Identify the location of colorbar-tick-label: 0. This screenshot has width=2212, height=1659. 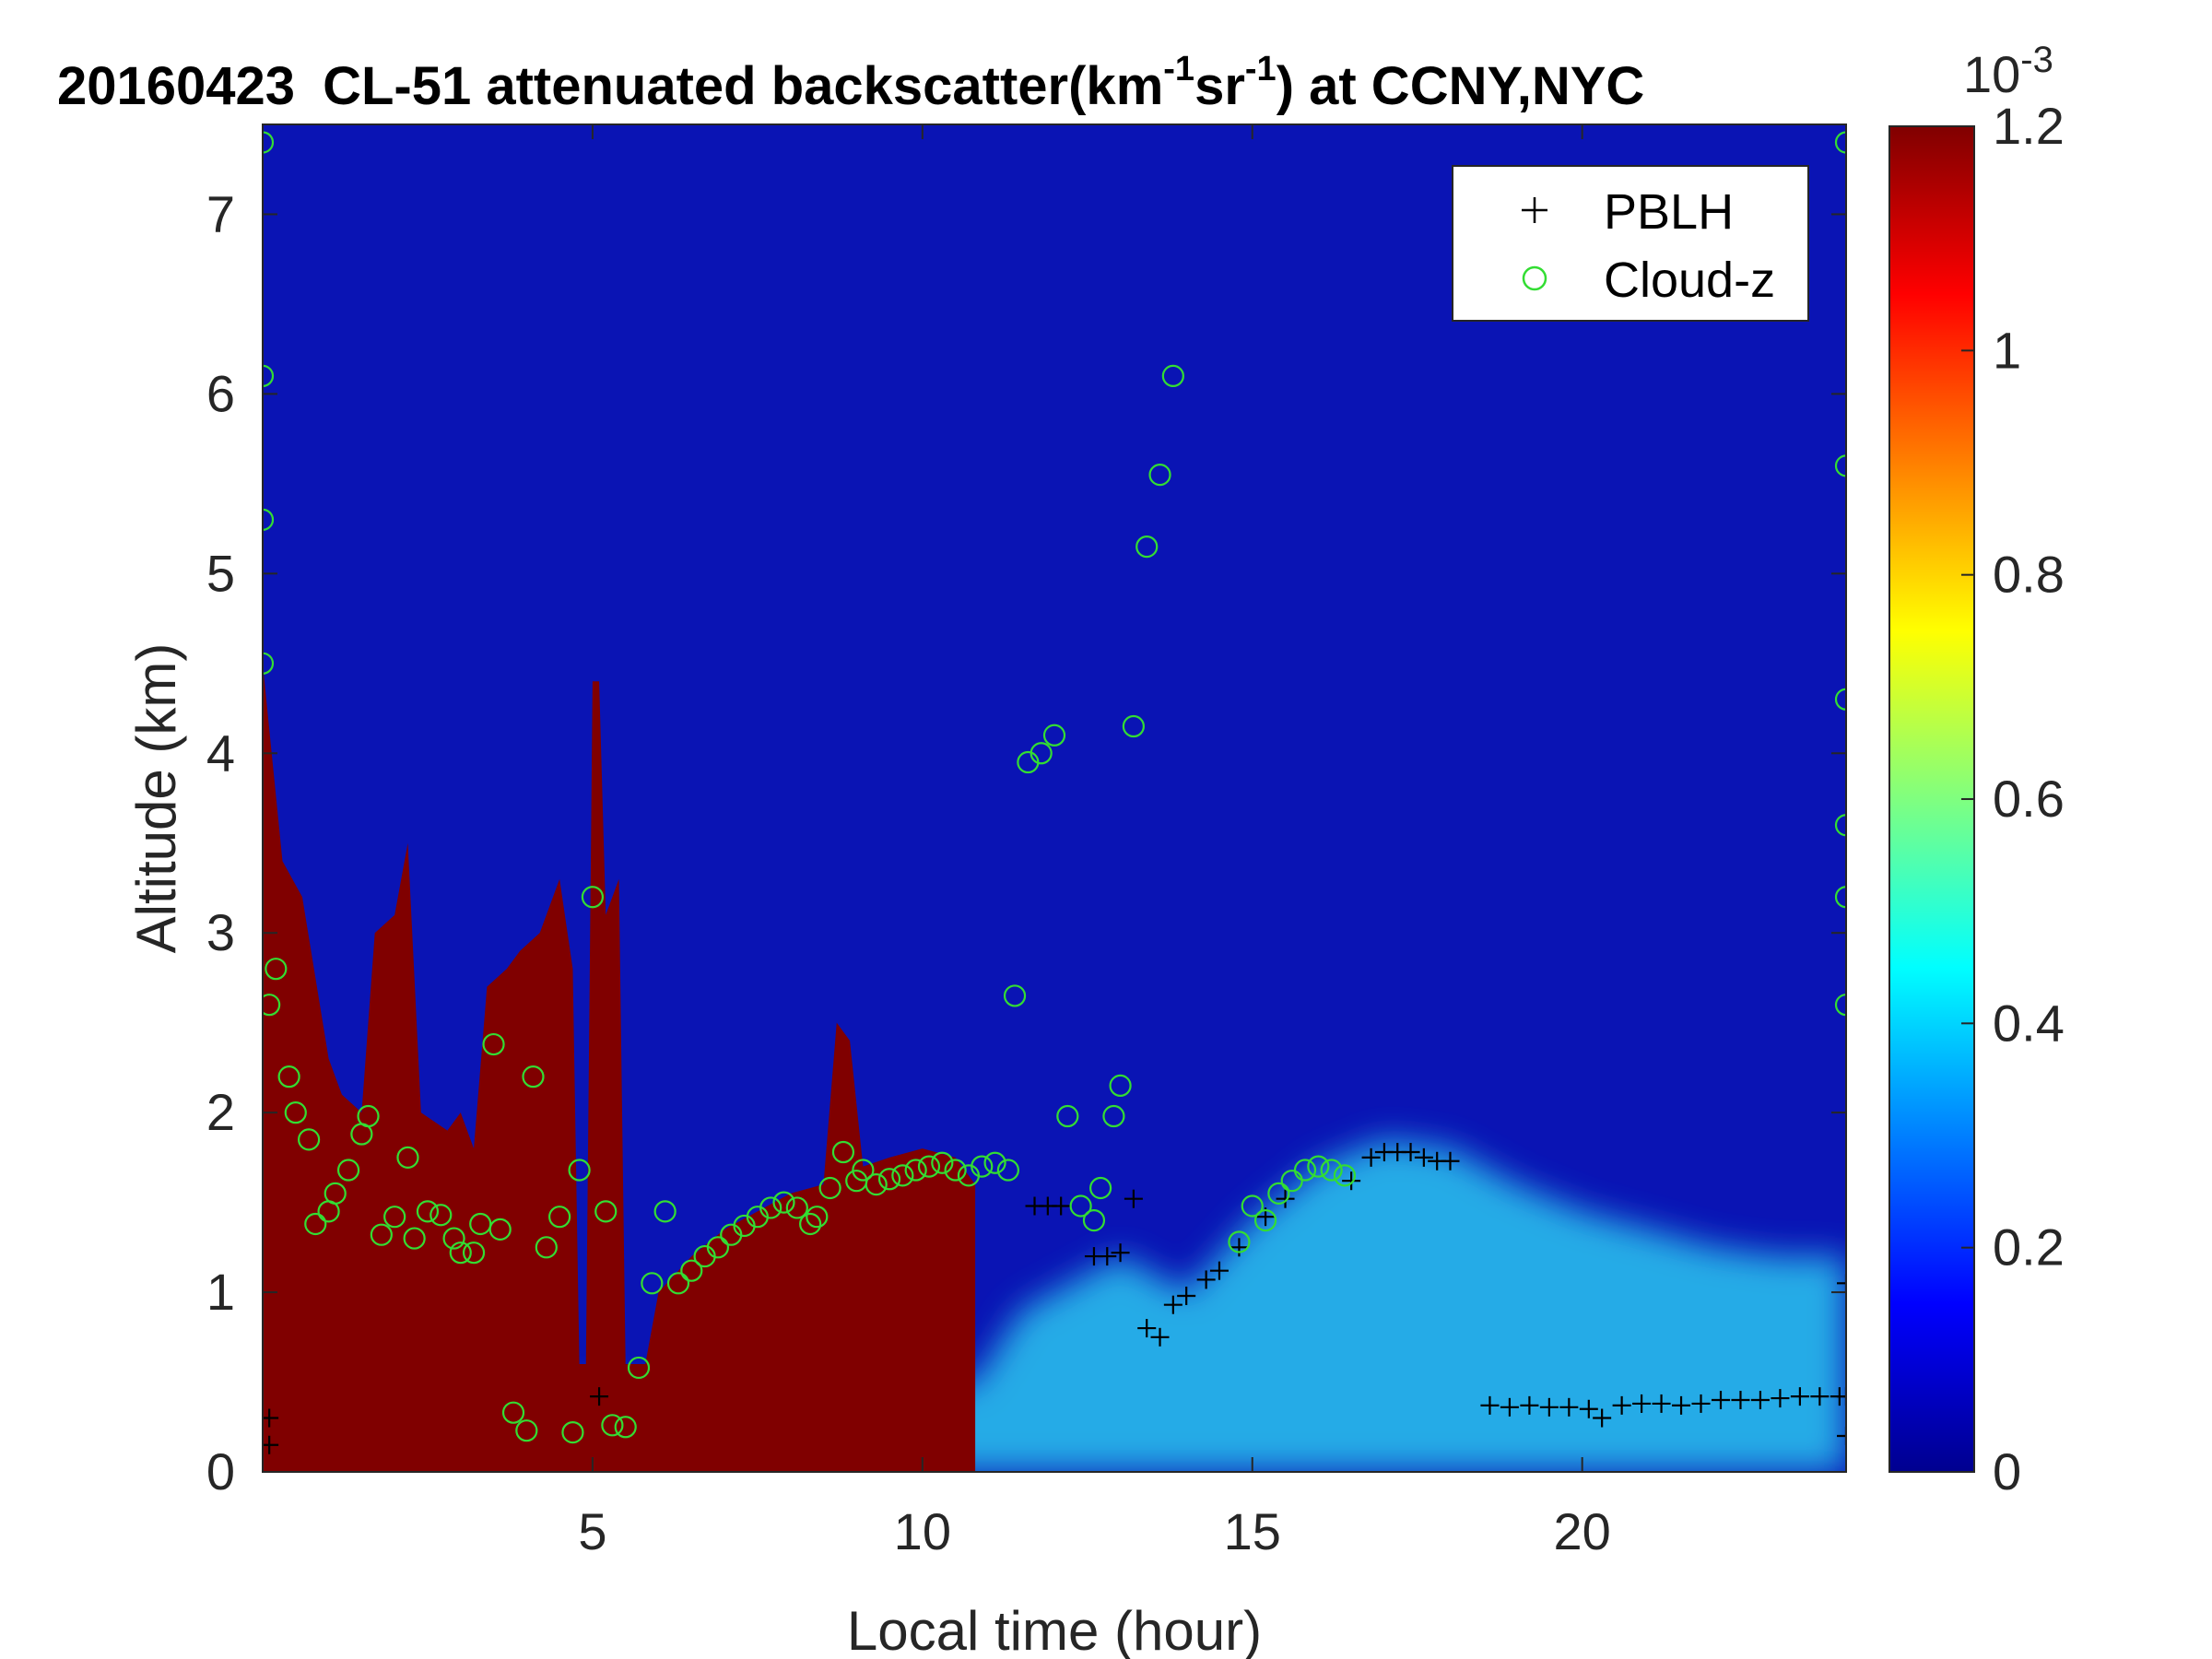
(2007, 1471).